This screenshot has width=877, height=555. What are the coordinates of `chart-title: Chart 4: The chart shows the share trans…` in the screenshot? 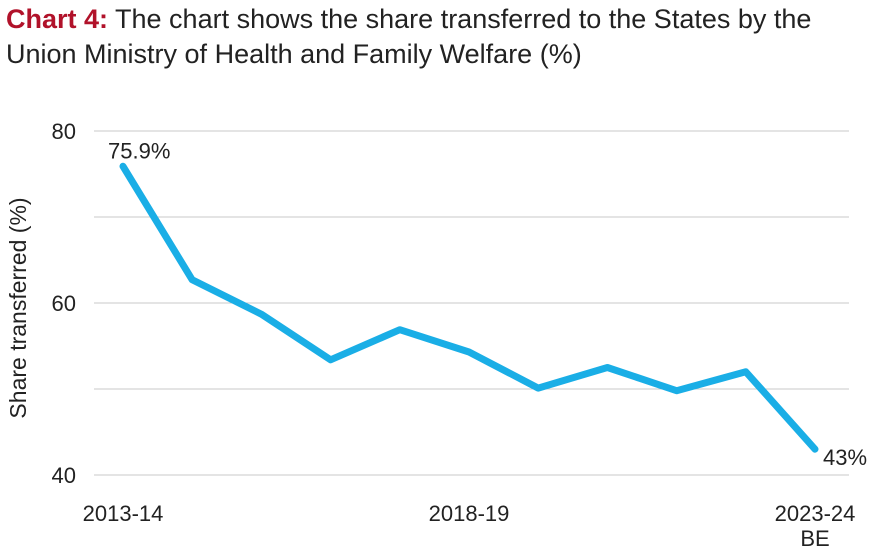 It's located at (438, 37).